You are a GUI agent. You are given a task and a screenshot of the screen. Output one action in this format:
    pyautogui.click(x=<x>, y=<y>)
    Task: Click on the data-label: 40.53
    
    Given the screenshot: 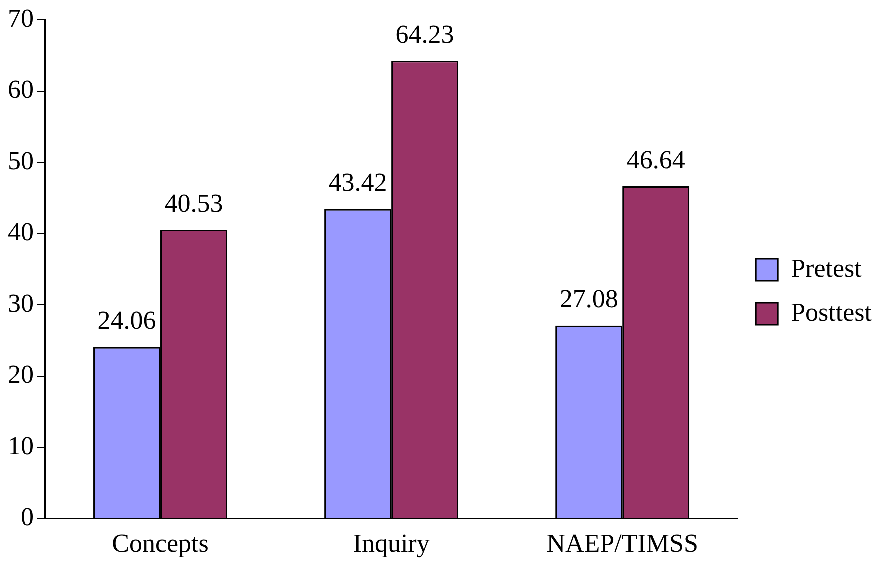 What is the action you would take?
    pyautogui.click(x=194, y=203)
    